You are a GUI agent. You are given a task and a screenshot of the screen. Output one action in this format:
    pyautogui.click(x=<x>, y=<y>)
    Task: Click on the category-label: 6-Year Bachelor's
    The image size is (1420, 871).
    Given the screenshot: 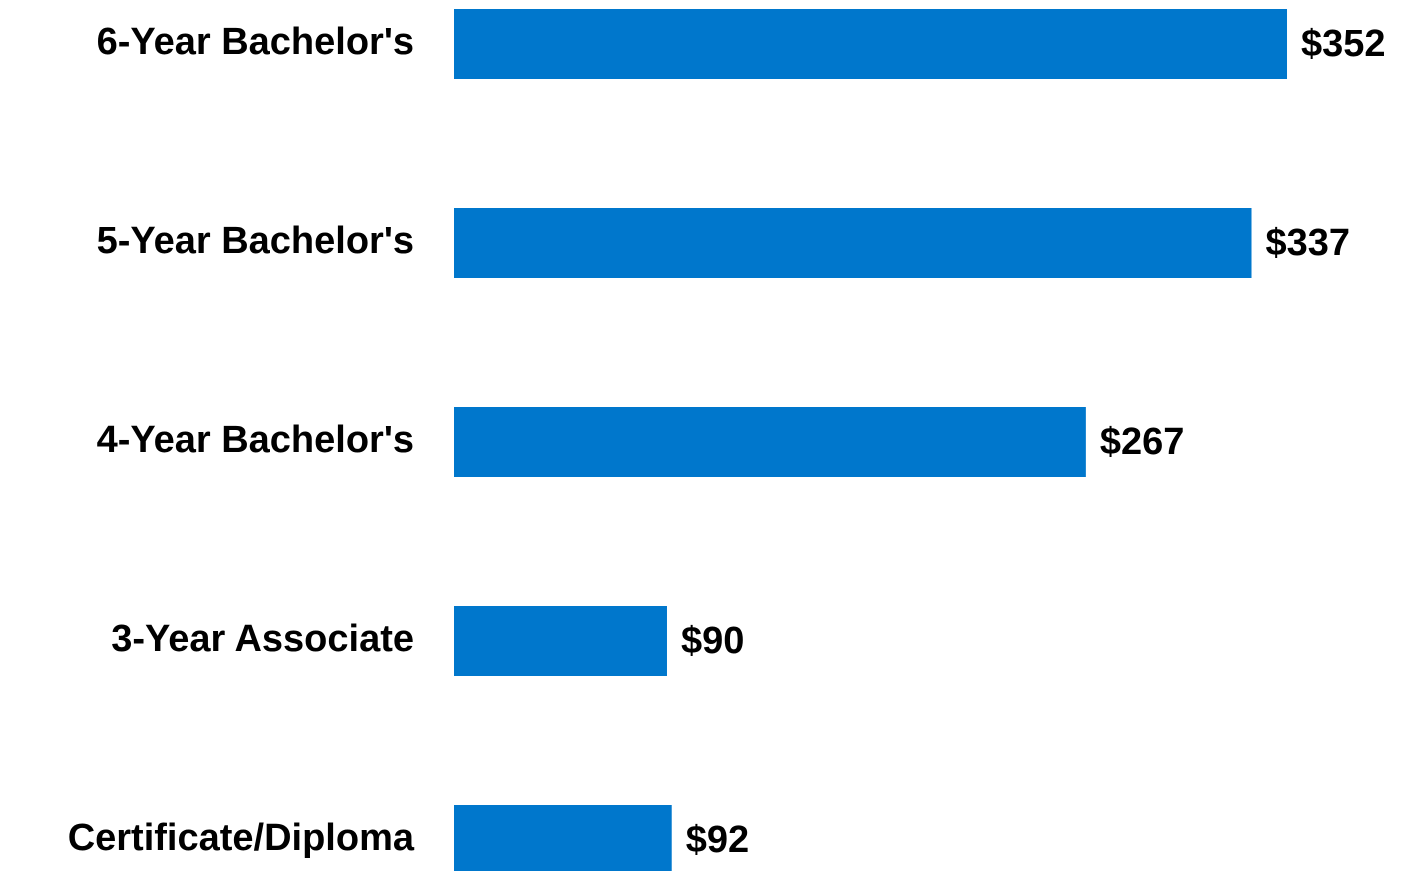 What is the action you would take?
    pyautogui.click(x=255, y=42)
    